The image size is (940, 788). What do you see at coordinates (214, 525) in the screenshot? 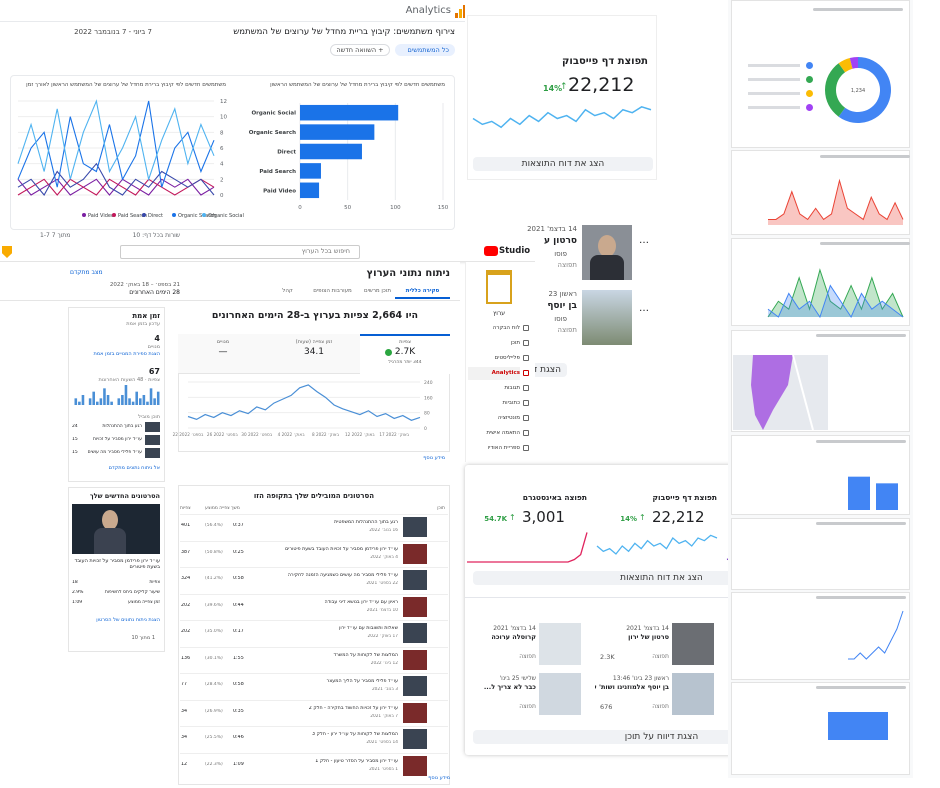
I see `avg-percent: (56.4%)` at bounding box center [214, 525].